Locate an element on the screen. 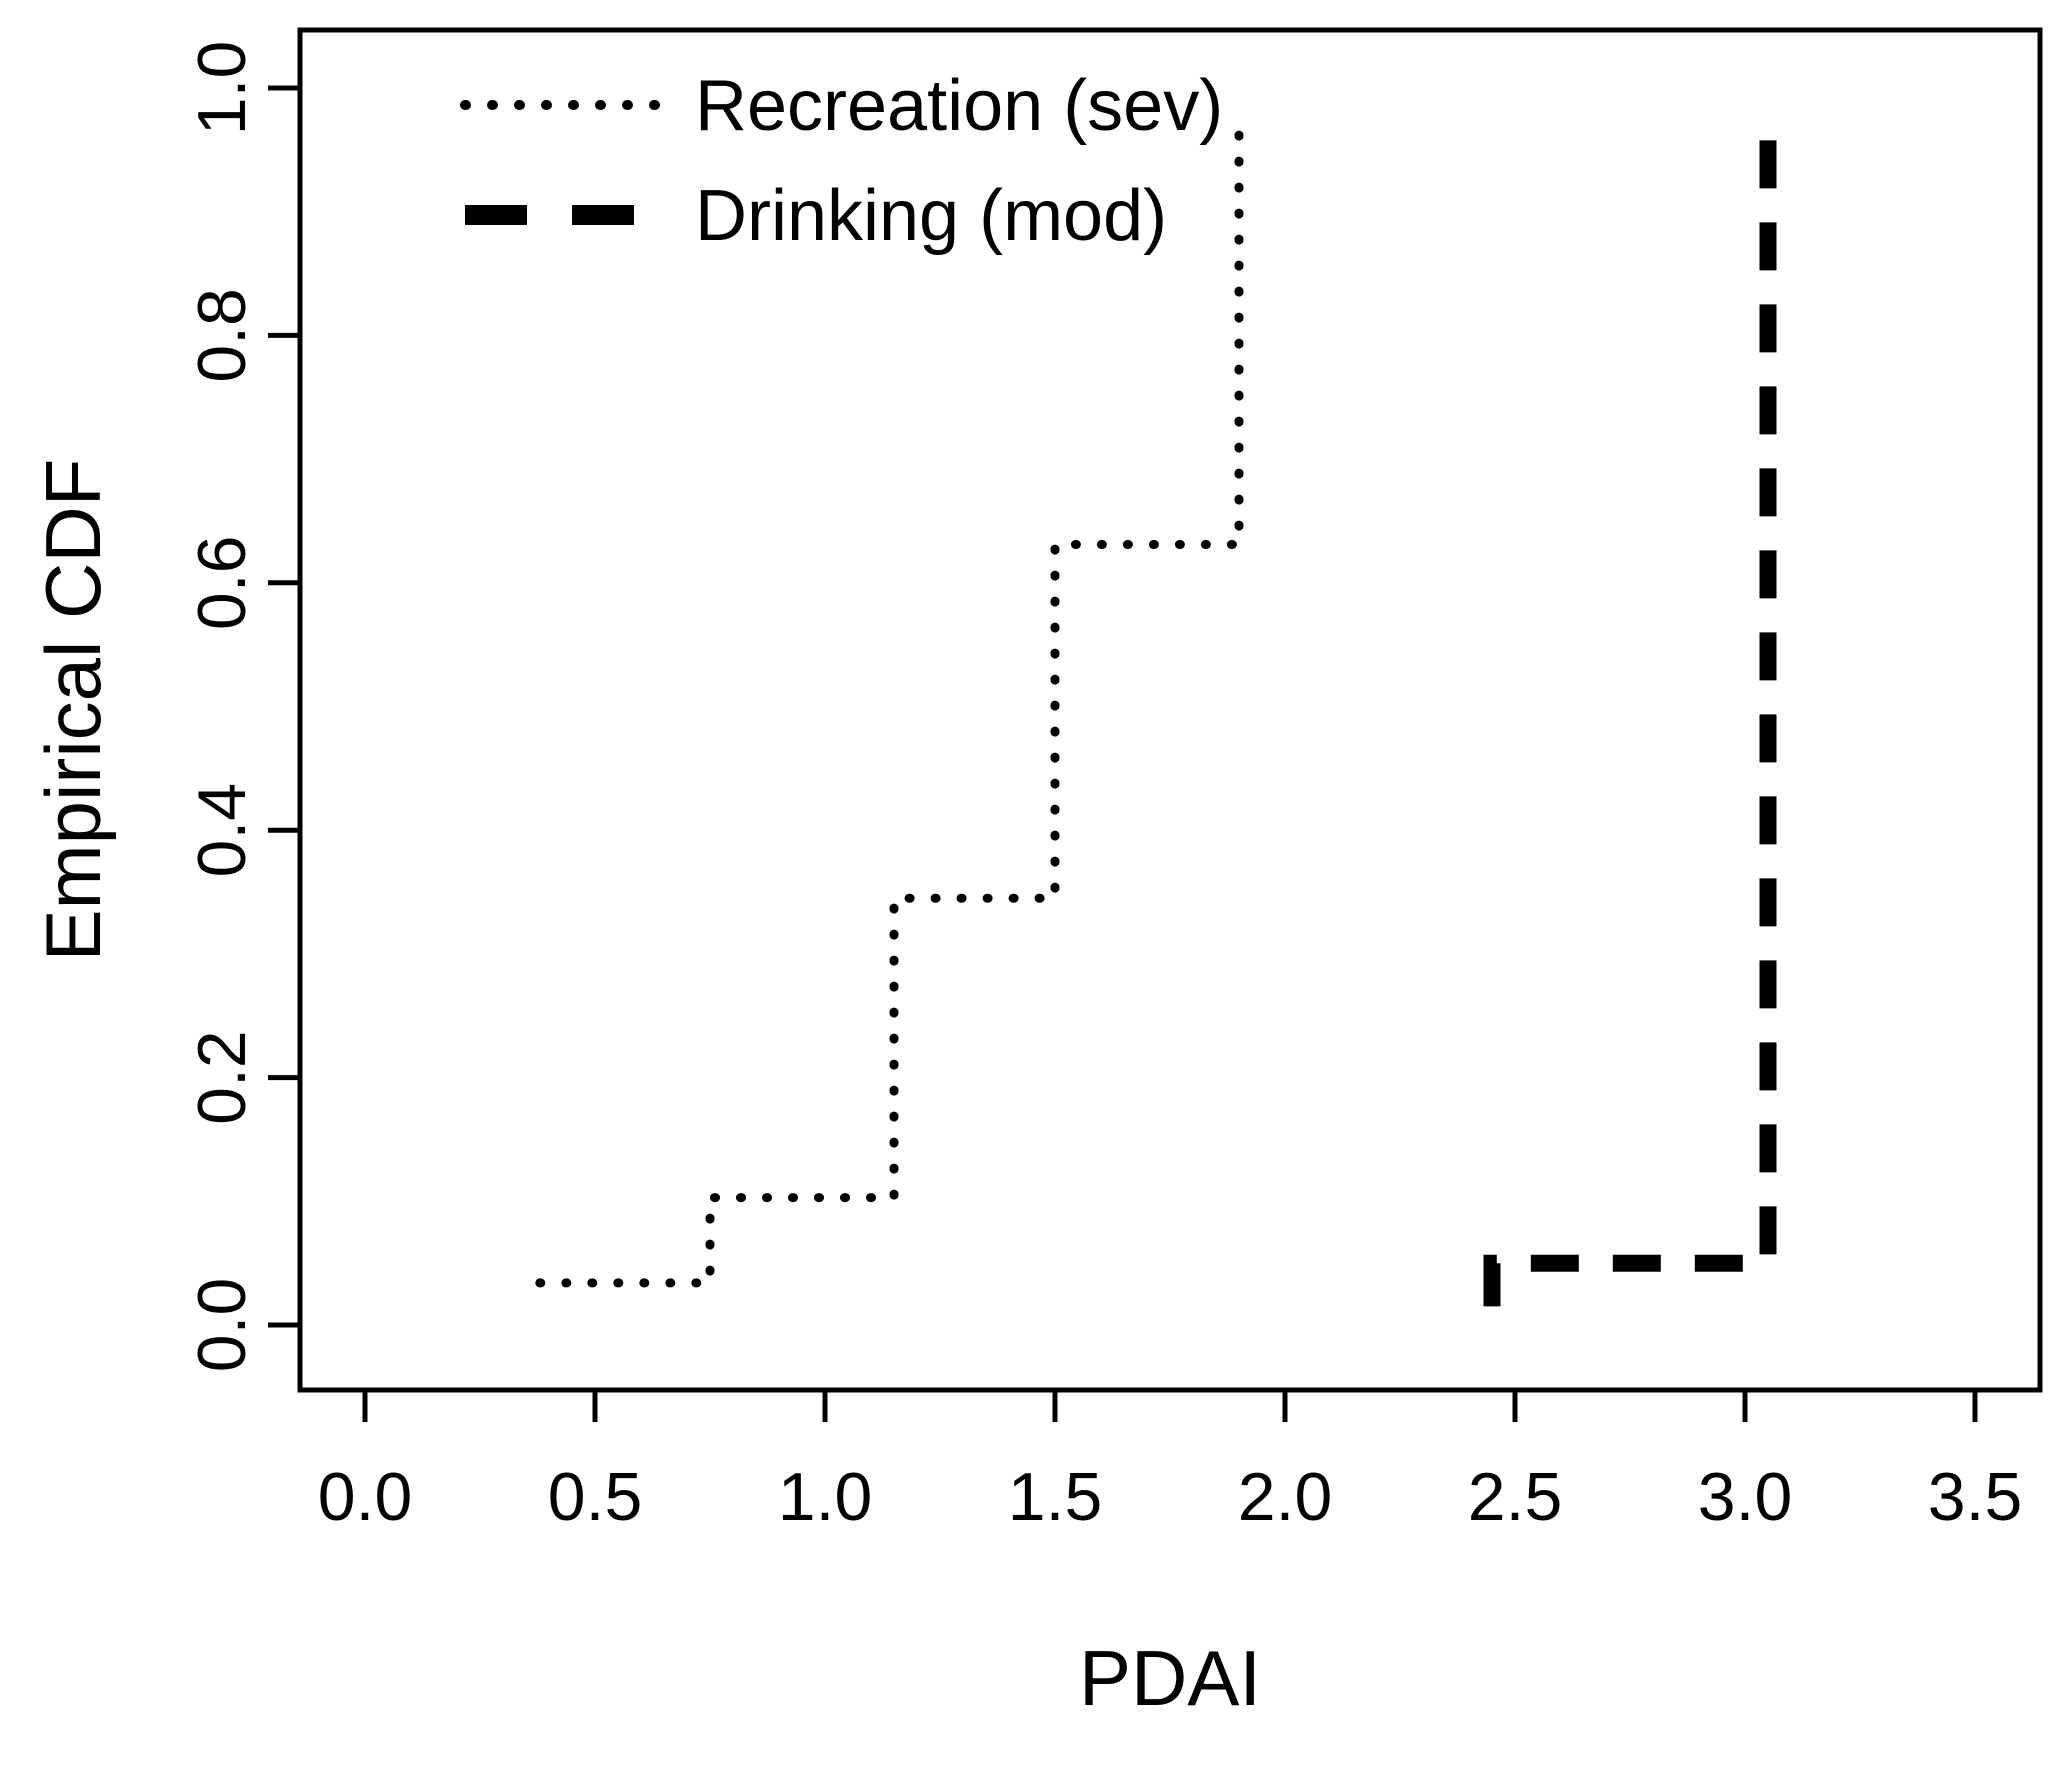 The image size is (2067, 1772). legend-label: Drinking (mod) is located at coordinates (931, 216).